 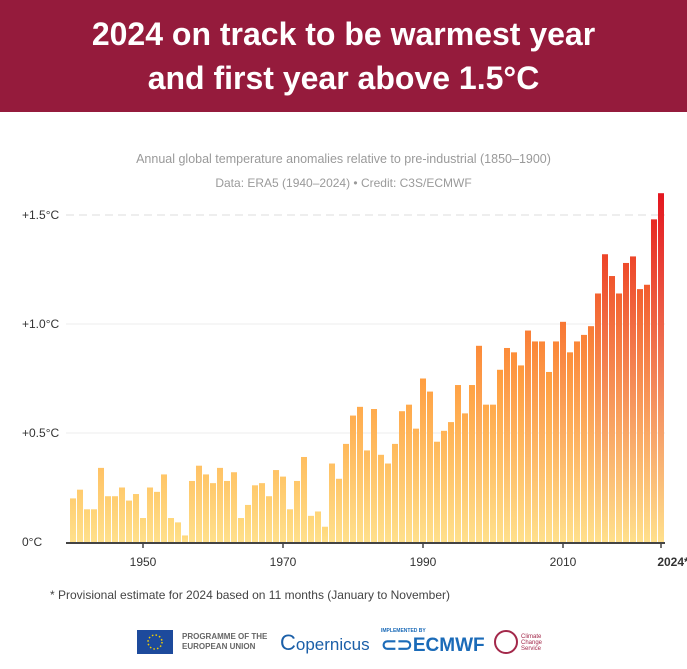 I want to click on bar-1950, so click(x=143, y=530).